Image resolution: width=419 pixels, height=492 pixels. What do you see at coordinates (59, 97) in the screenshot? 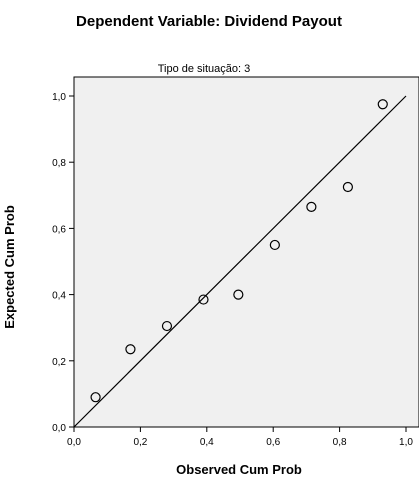
I see `y-tick-label: 1,0` at bounding box center [59, 97].